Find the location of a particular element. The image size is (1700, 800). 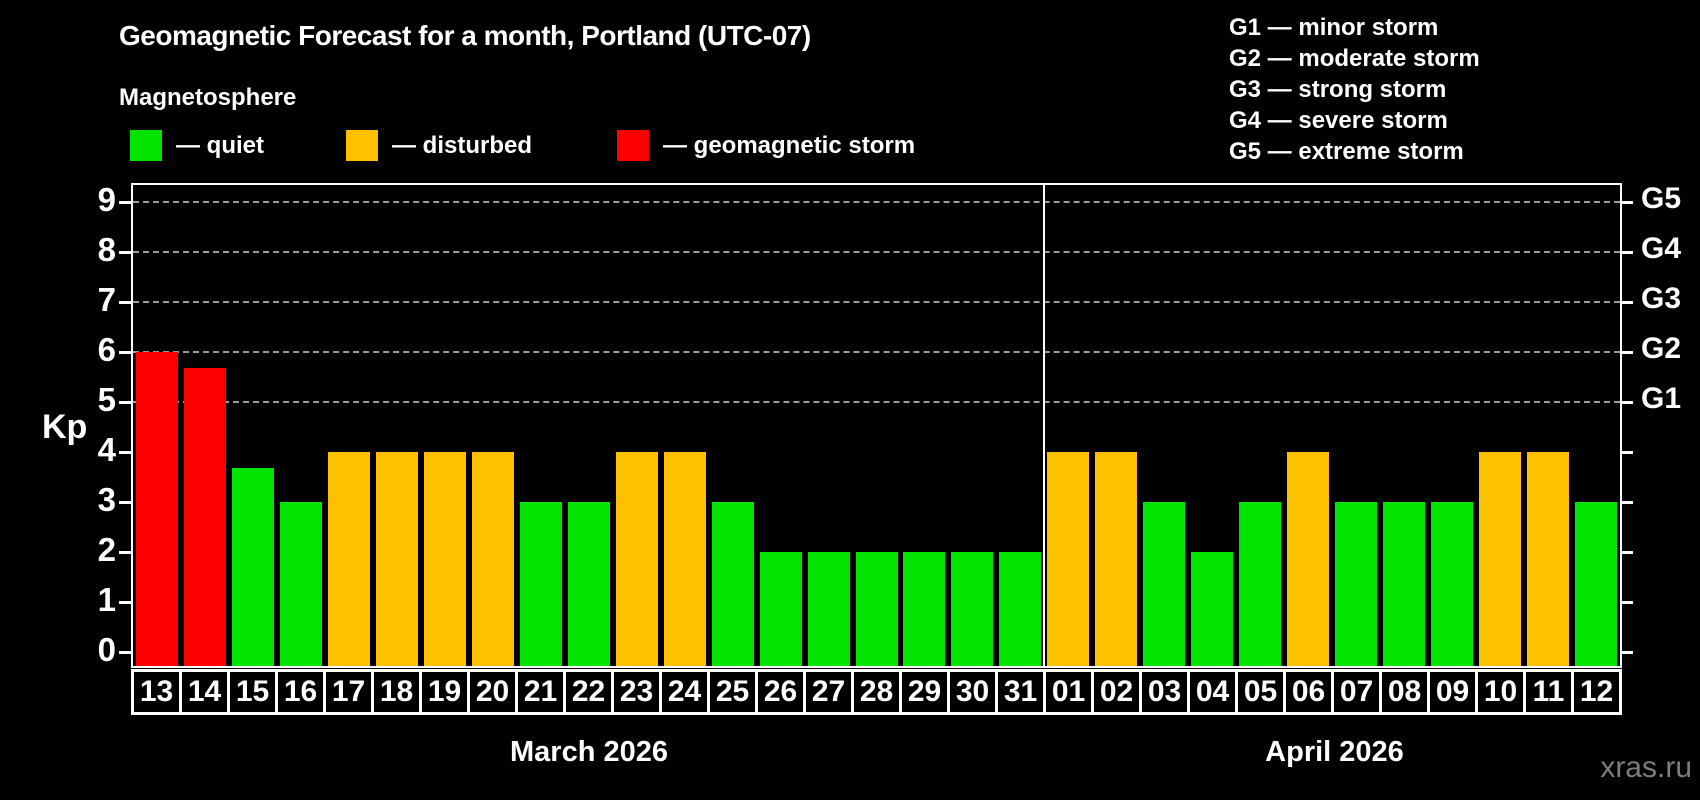

gridline-kp9 is located at coordinates (876, 201).